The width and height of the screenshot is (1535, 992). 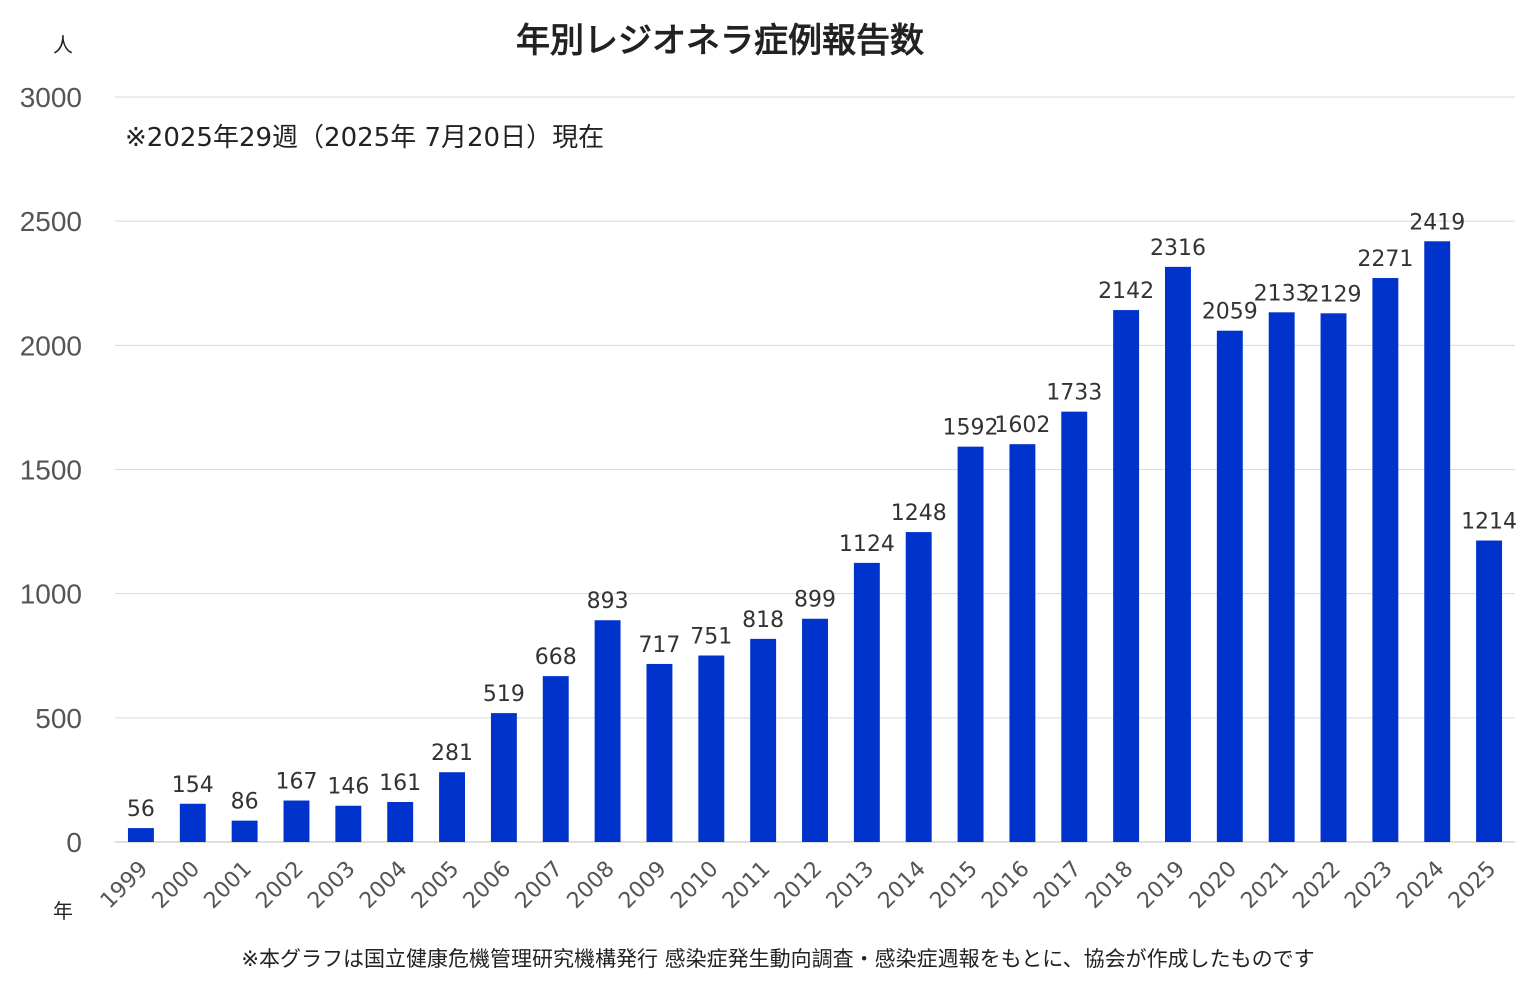 What do you see at coordinates (1161, 885) in the screenshot?
I see `x-tick-label-2019: 2019` at bounding box center [1161, 885].